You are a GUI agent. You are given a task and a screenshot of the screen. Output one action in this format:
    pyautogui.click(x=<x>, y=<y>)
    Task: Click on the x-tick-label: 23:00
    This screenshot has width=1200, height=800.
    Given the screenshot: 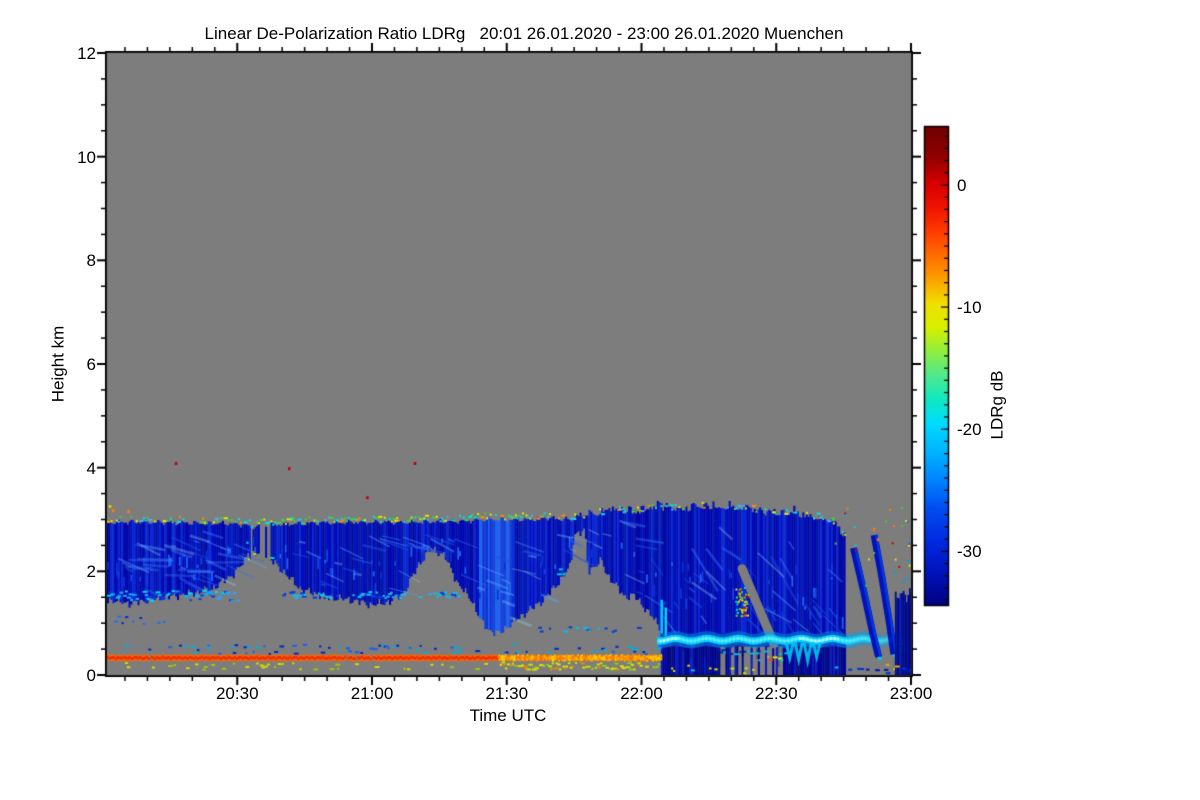 What is the action you would take?
    pyautogui.click(x=911, y=693)
    